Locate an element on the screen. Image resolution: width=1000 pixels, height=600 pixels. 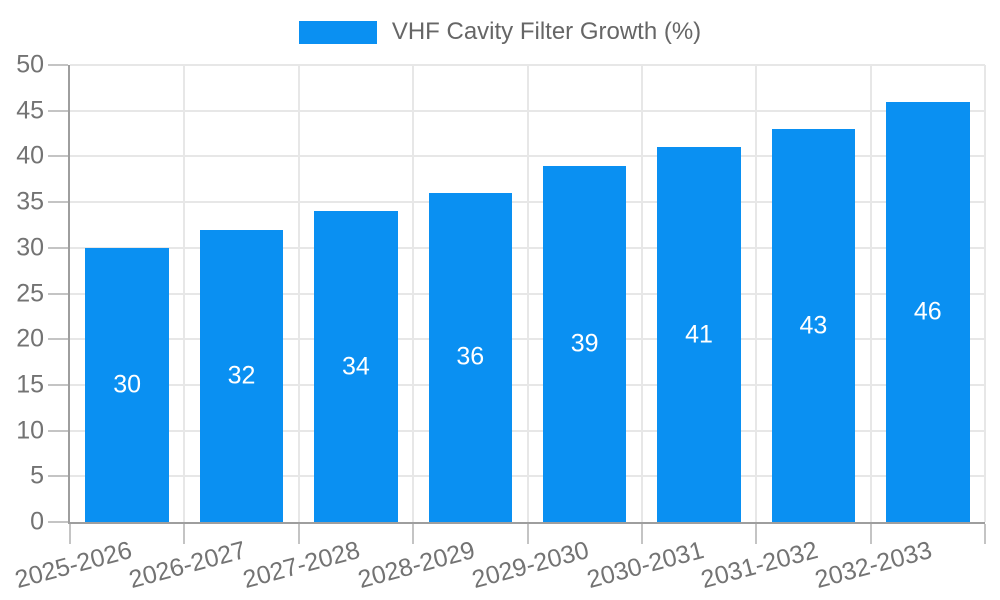
bar-value-label: 36 is located at coordinates (470, 356).